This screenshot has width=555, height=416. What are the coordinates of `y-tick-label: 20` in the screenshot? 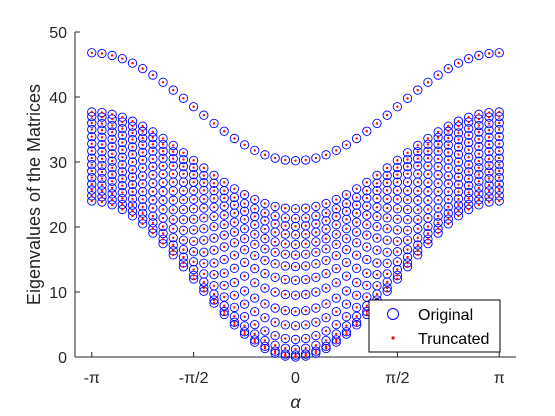 It's located at (58, 228).